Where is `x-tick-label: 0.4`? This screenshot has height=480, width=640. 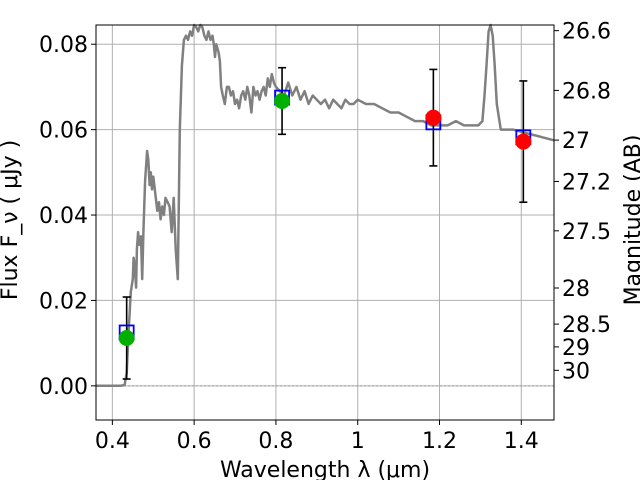
x-tick-label: 0.4 is located at coordinates (112, 441).